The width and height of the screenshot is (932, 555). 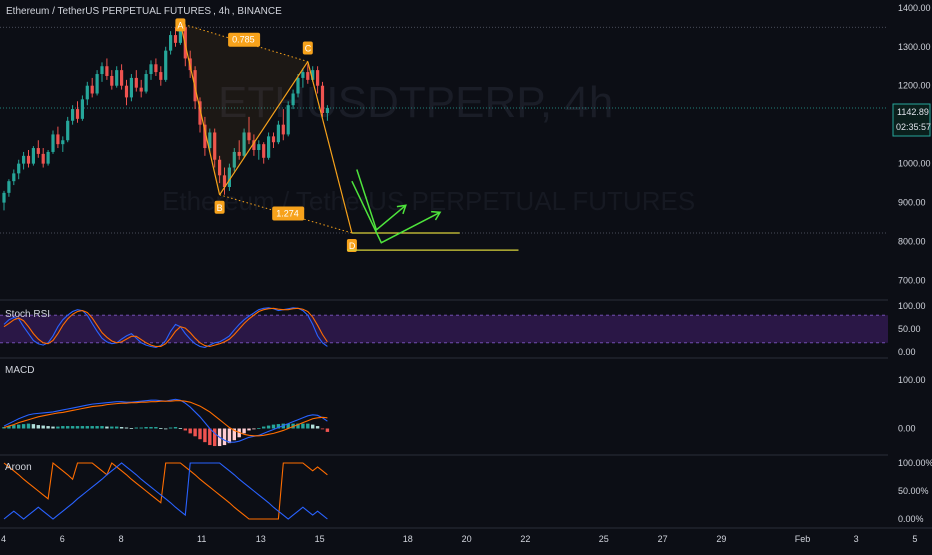 I want to click on aroon-down-line, so click(x=165, y=491).